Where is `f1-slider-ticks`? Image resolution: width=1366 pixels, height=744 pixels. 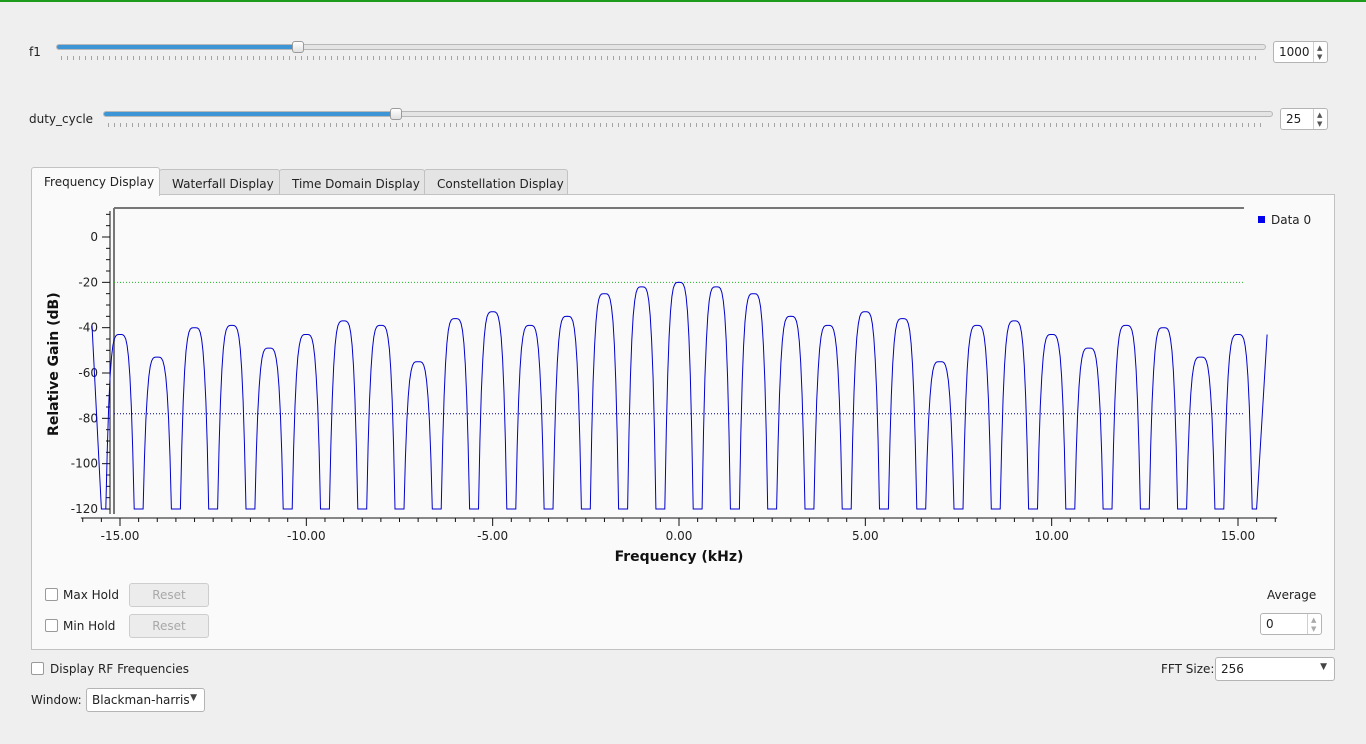 f1-slider-ticks is located at coordinates (660, 58).